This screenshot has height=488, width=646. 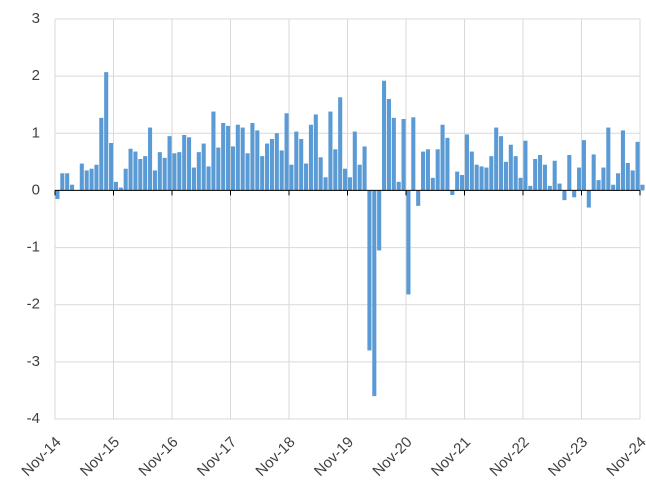 What do you see at coordinates (33, 361) in the screenshot?
I see `y-tick-label: -3` at bounding box center [33, 361].